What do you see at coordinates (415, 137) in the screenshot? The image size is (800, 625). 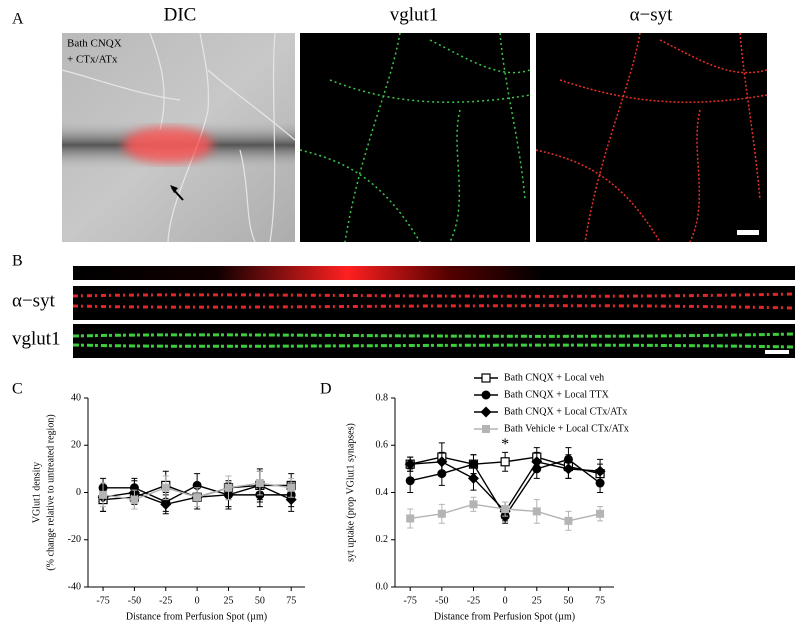 I see `vglut1-image` at bounding box center [415, 137].